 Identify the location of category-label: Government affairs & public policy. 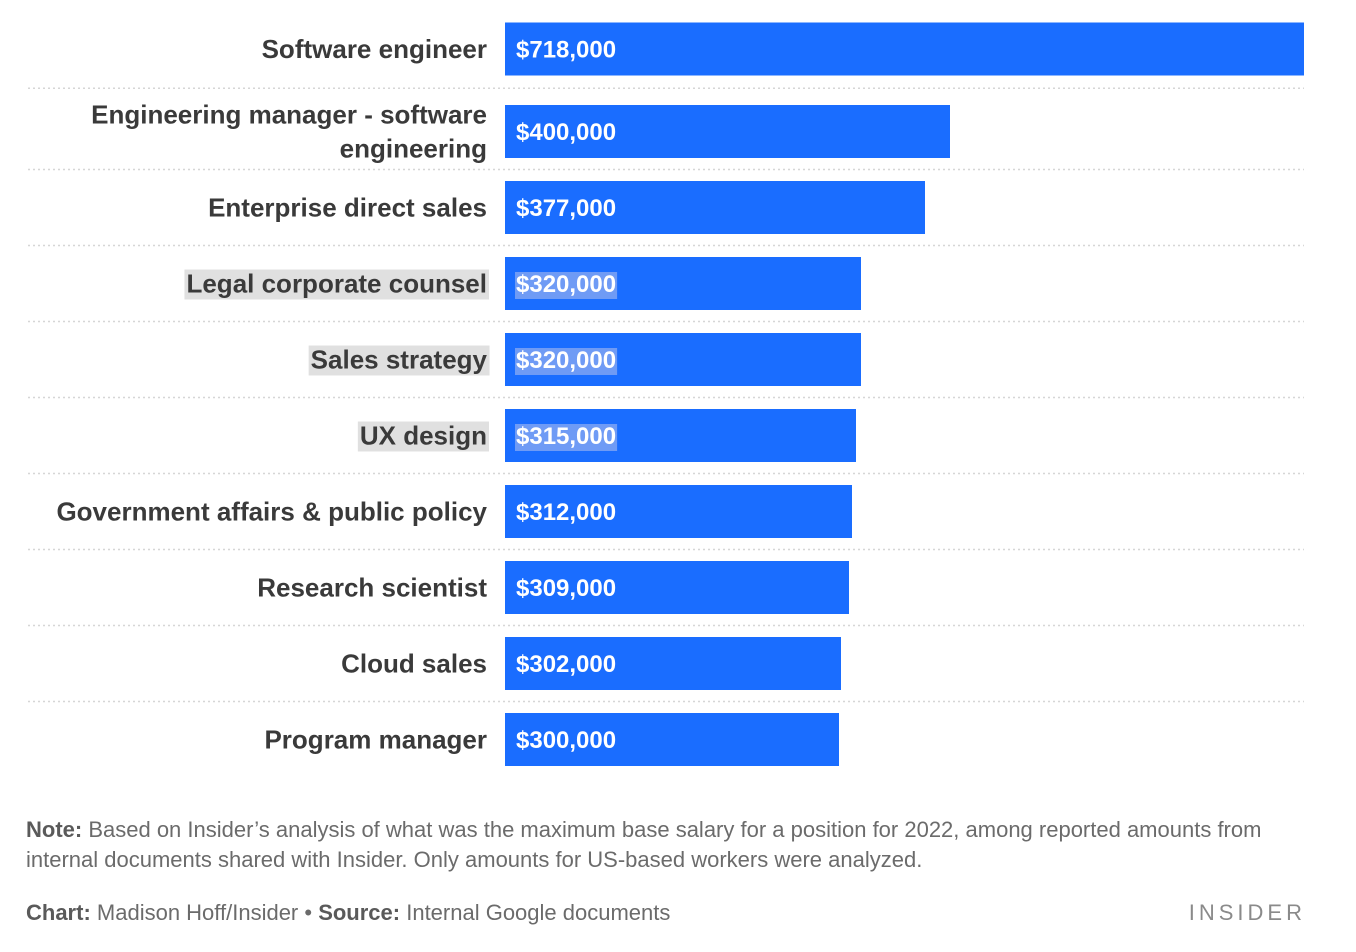
(271, 512).